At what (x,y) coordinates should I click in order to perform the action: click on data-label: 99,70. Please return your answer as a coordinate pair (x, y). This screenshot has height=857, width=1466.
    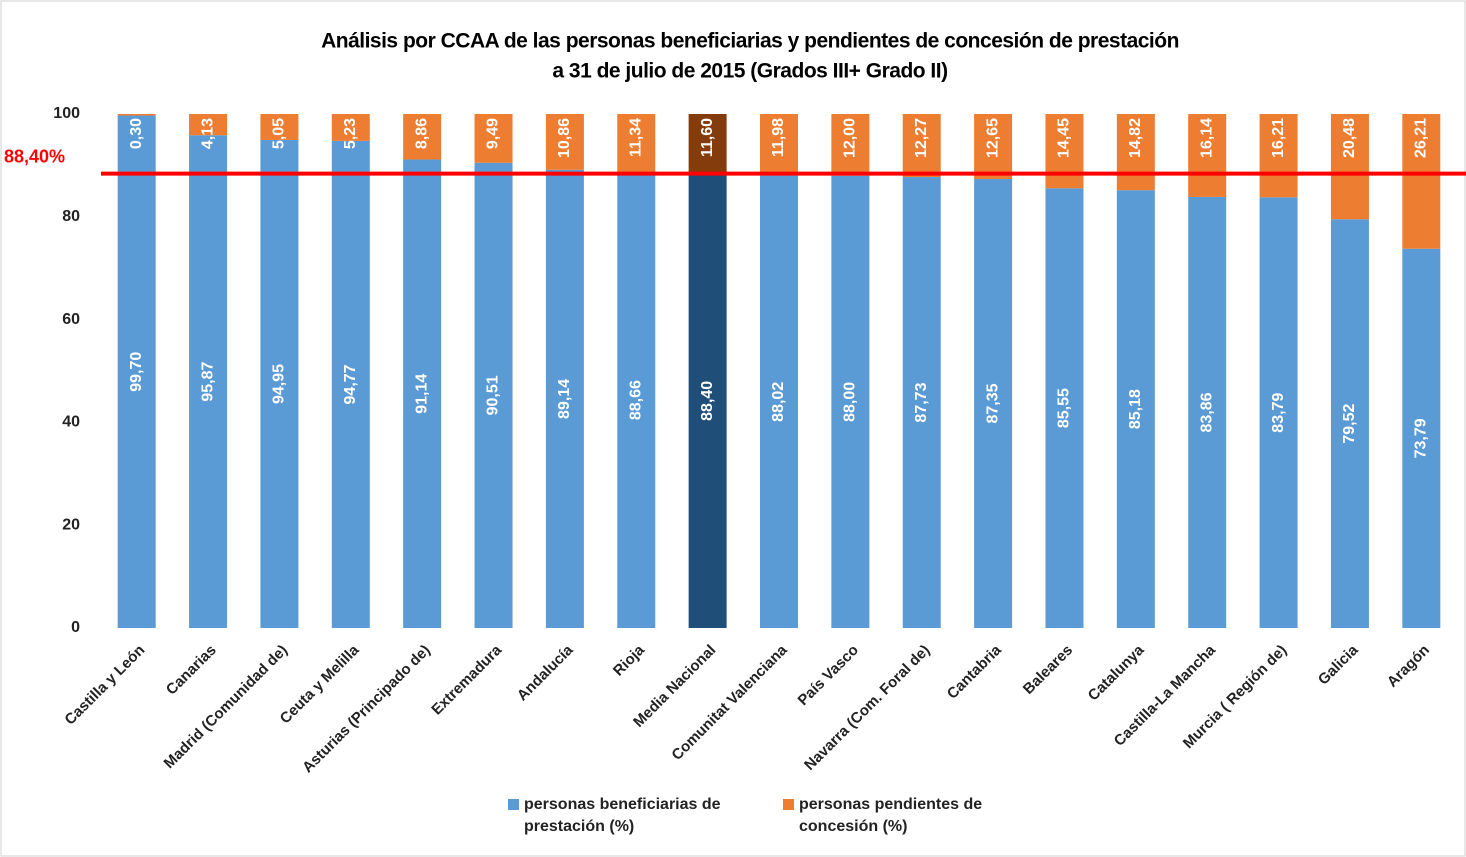
    Looking at the image, I should click on (136, 372).